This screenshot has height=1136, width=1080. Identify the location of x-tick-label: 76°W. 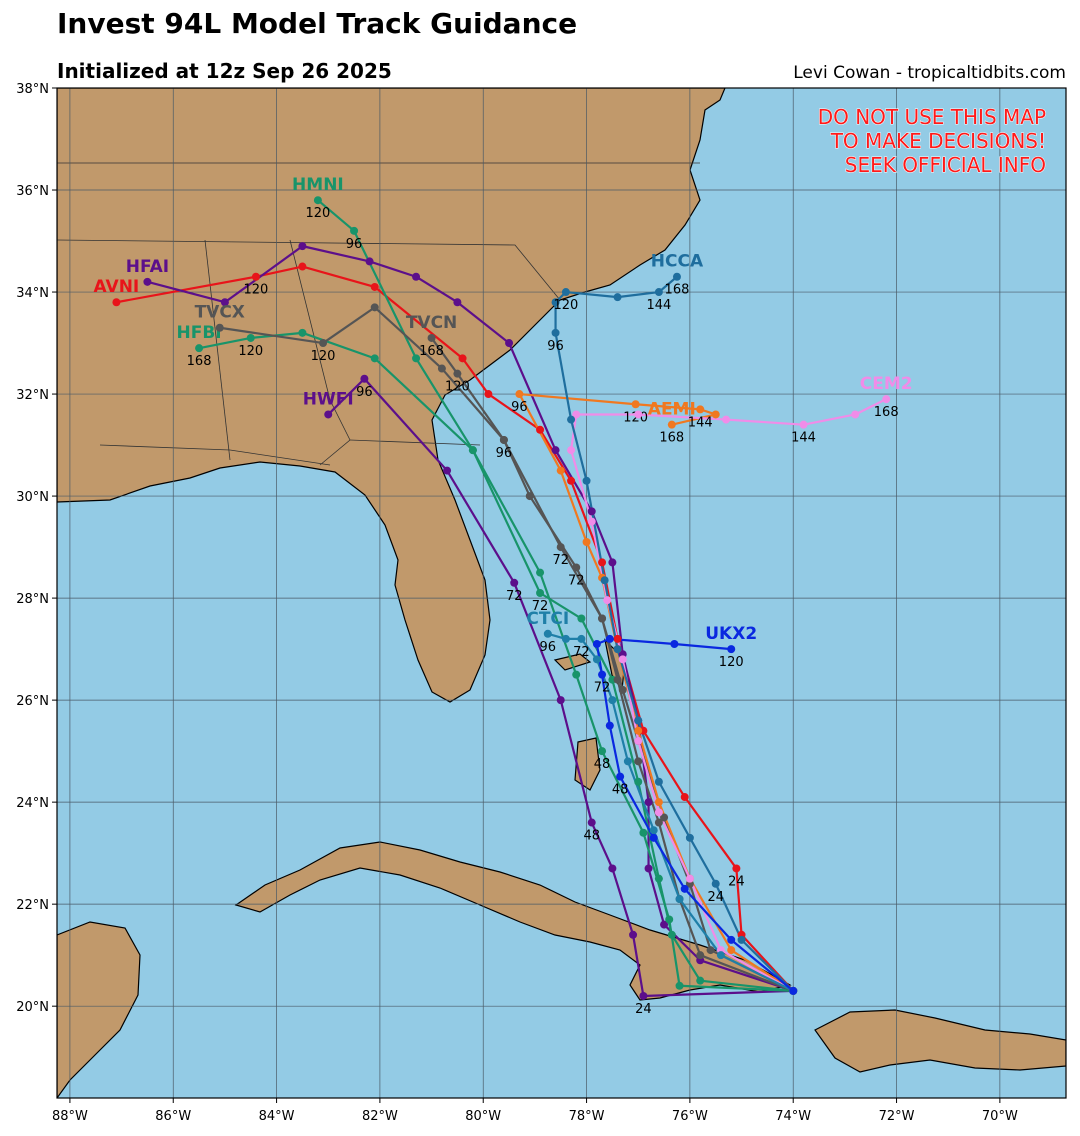
(690, 1116).